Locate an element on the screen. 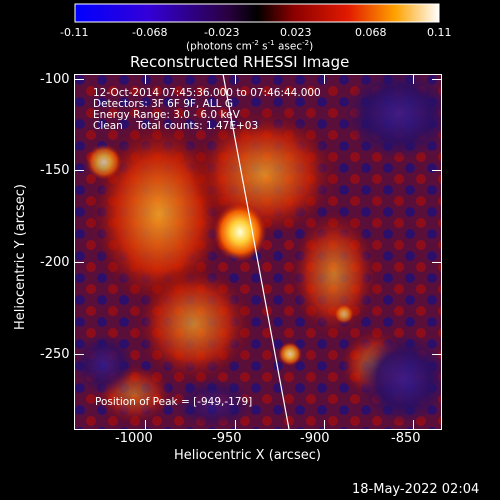 This screenshot has height=500, width=500. observation-time: 12-Oct-2014 07:45:36.000 to 07:46:44.000 is located at coordinates (207, 93).